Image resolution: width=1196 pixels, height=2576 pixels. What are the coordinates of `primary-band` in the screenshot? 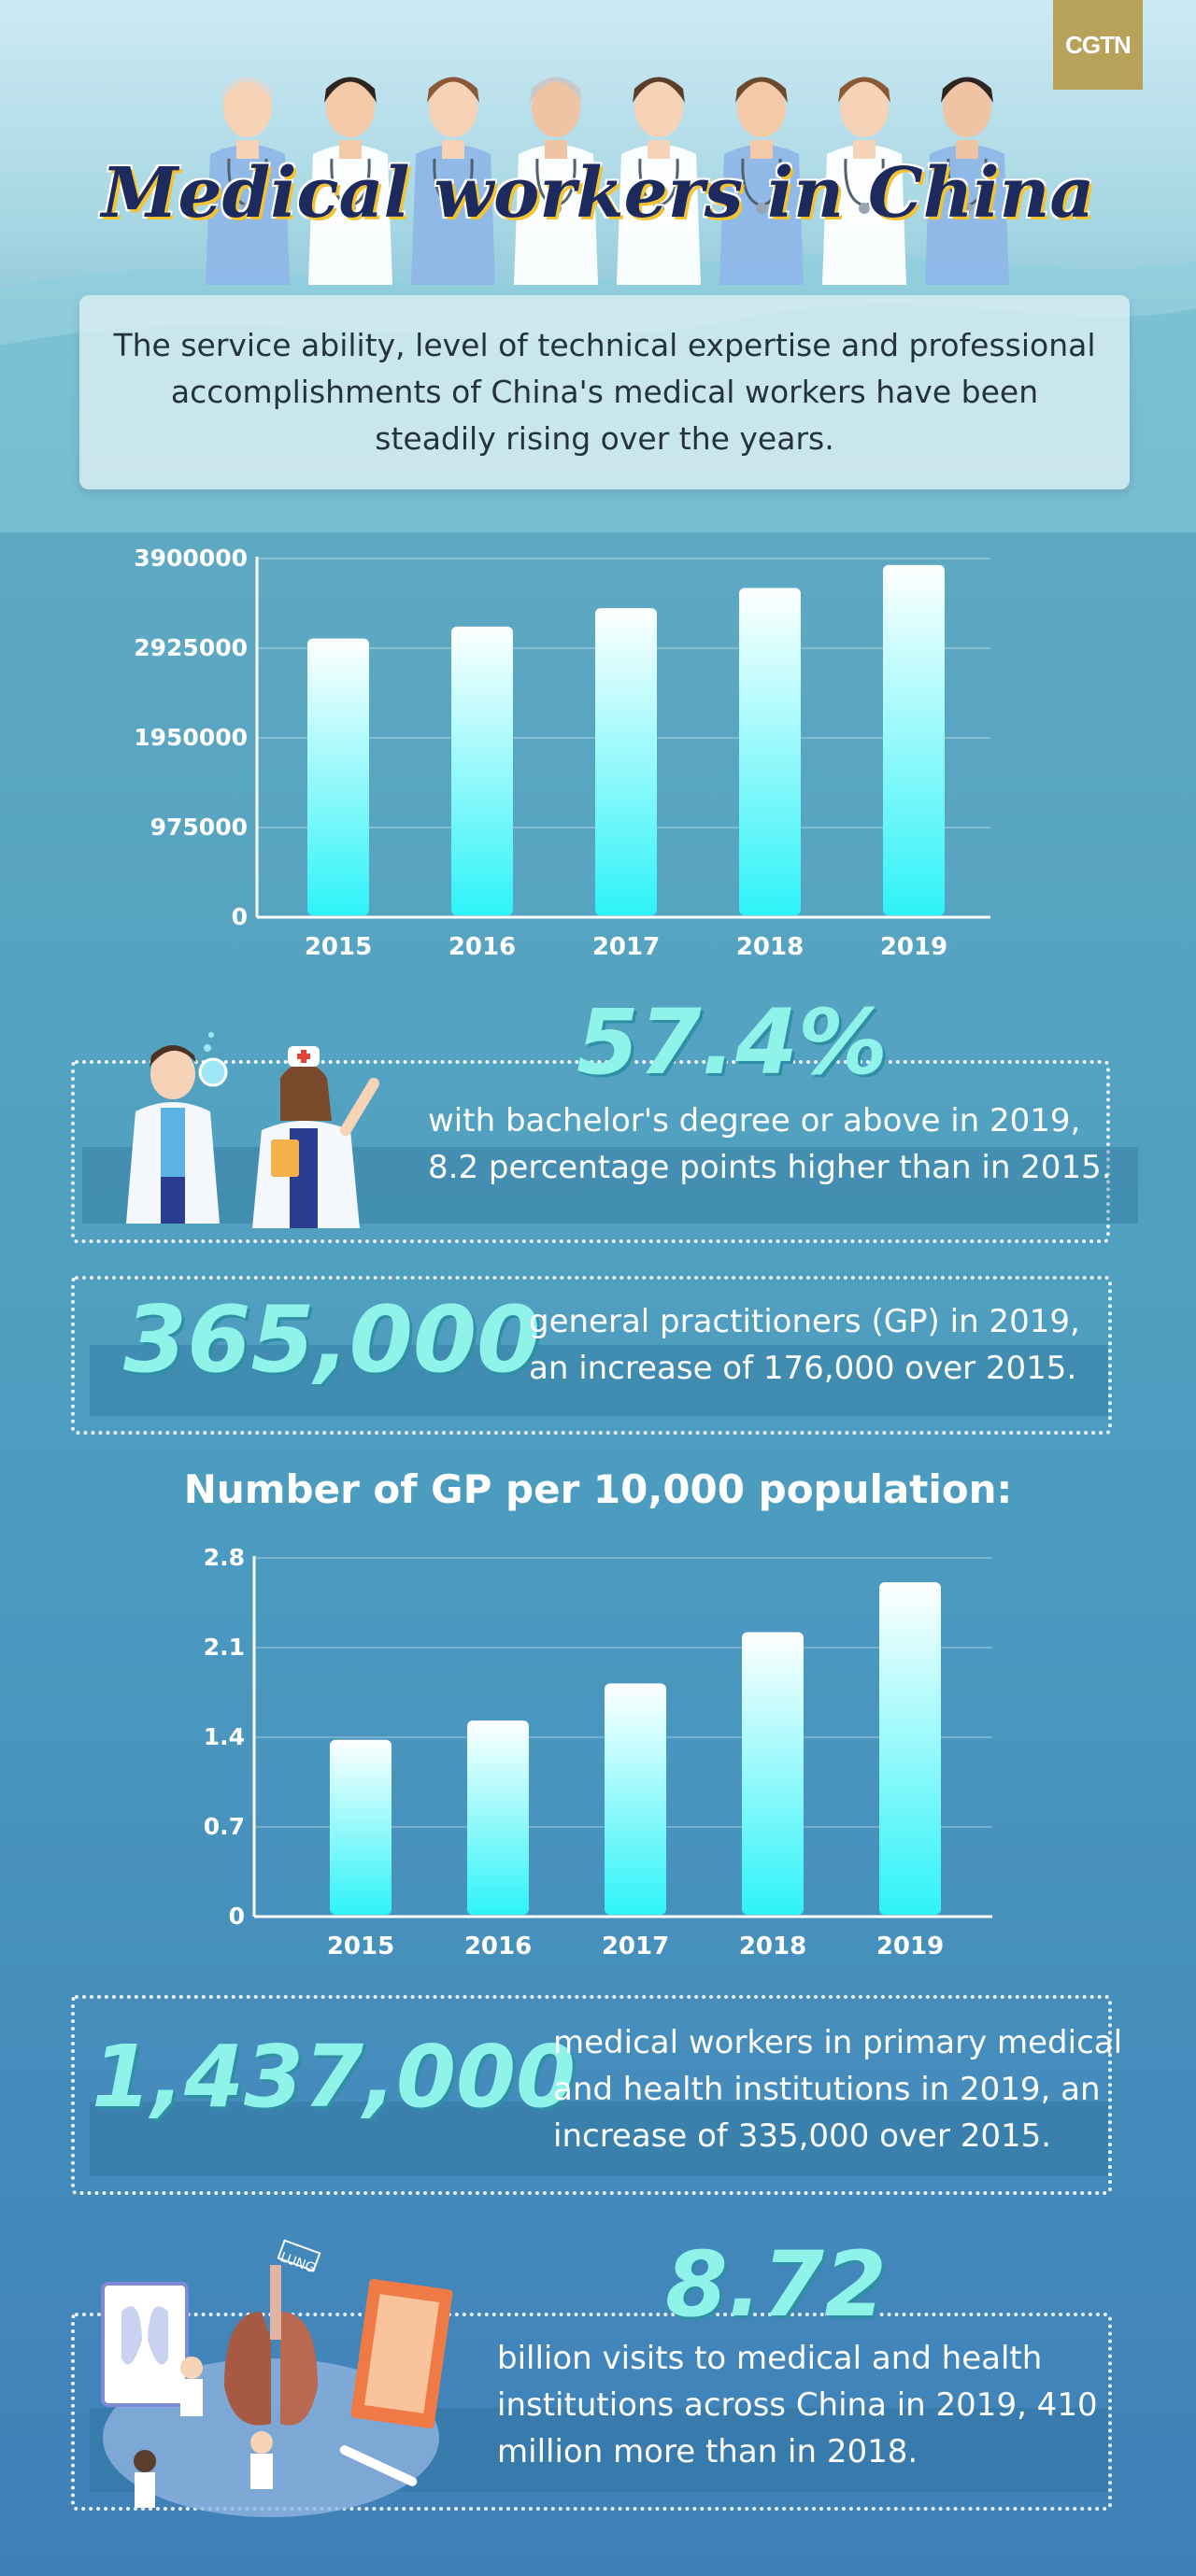 It's located at (599, 2139).